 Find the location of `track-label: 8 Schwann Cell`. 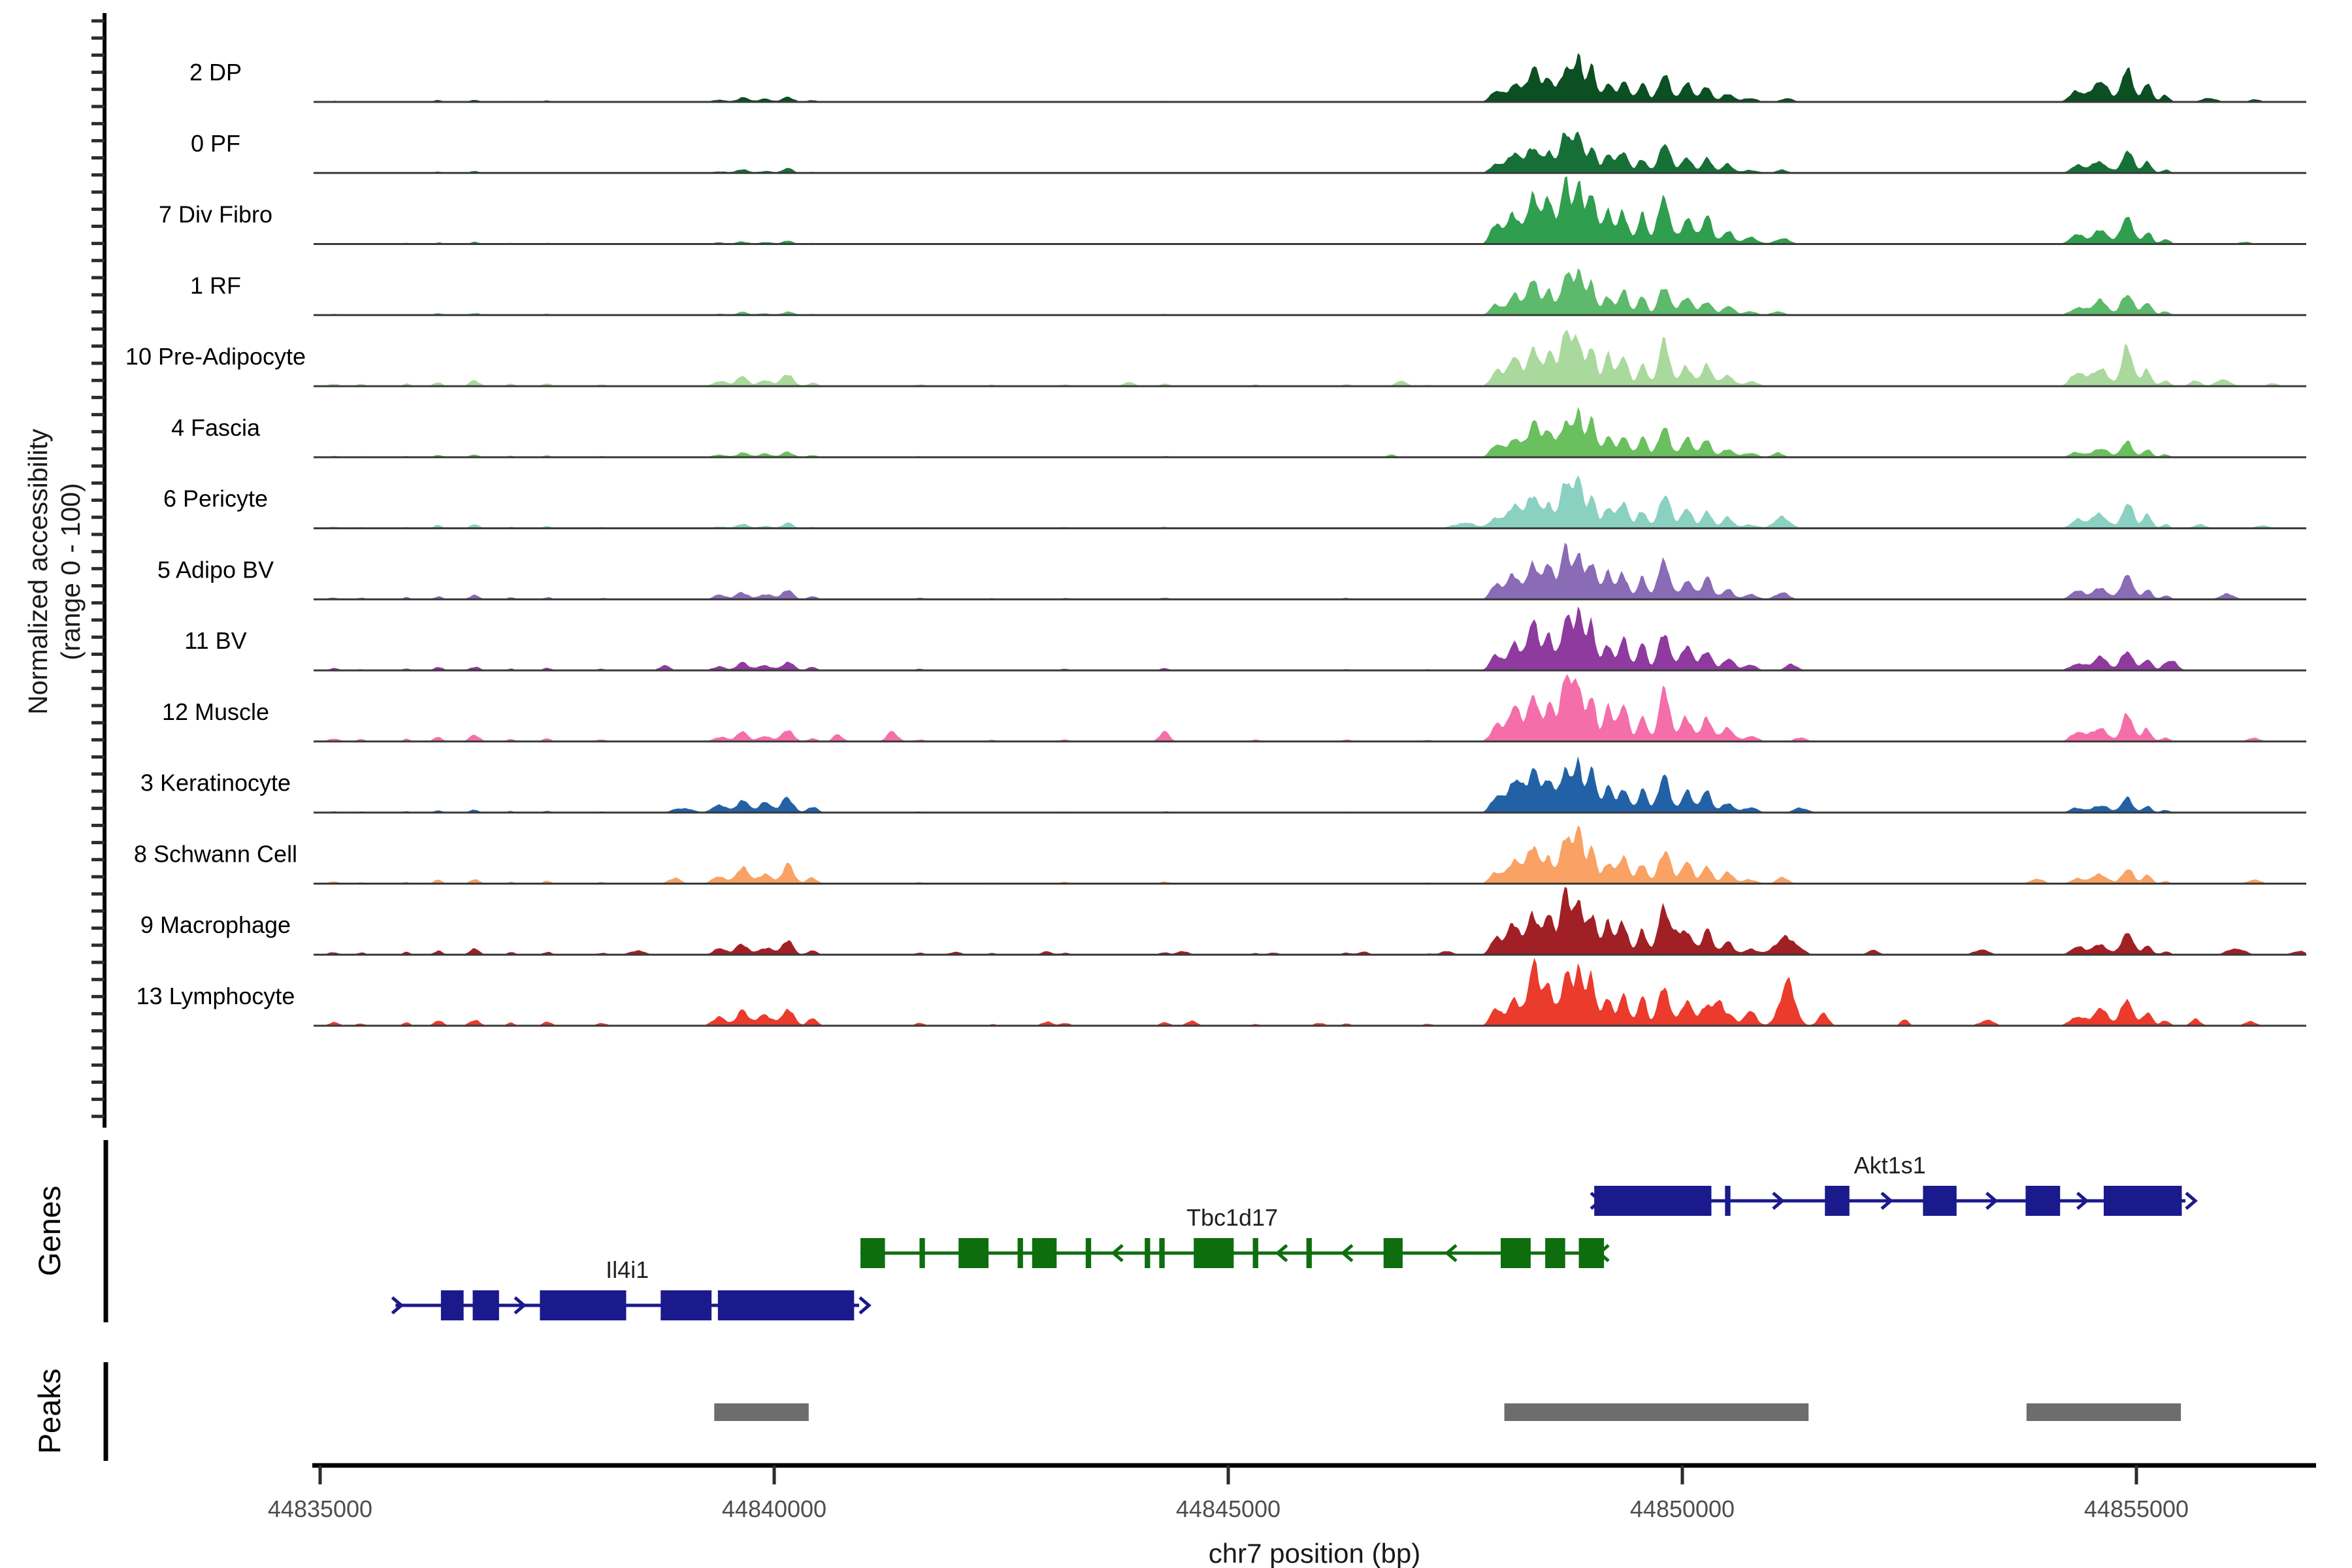

track-label: 8 Schwann Cell is located at coordinates (215, 853).